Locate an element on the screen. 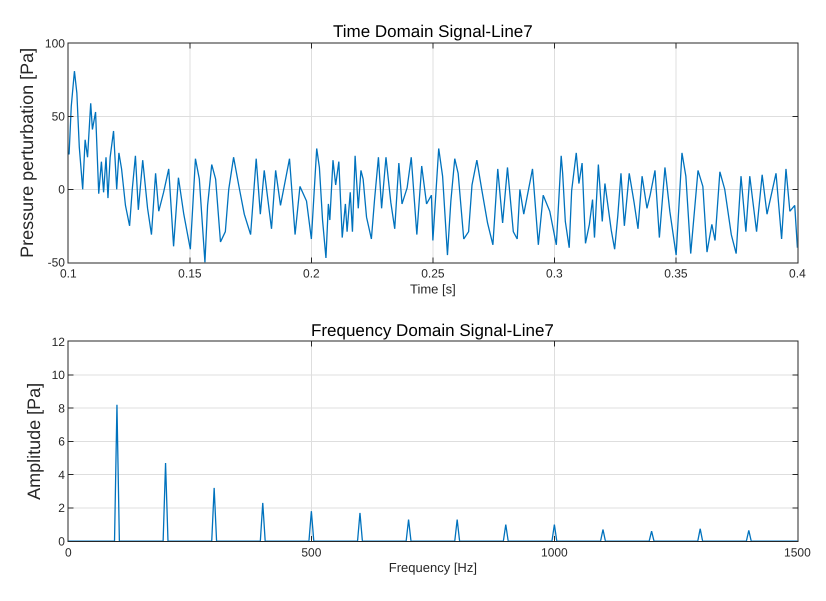 The width and height of the screenshot is (826, 601). x-tick-label: 0.25 is located at coordinates (433, 273).